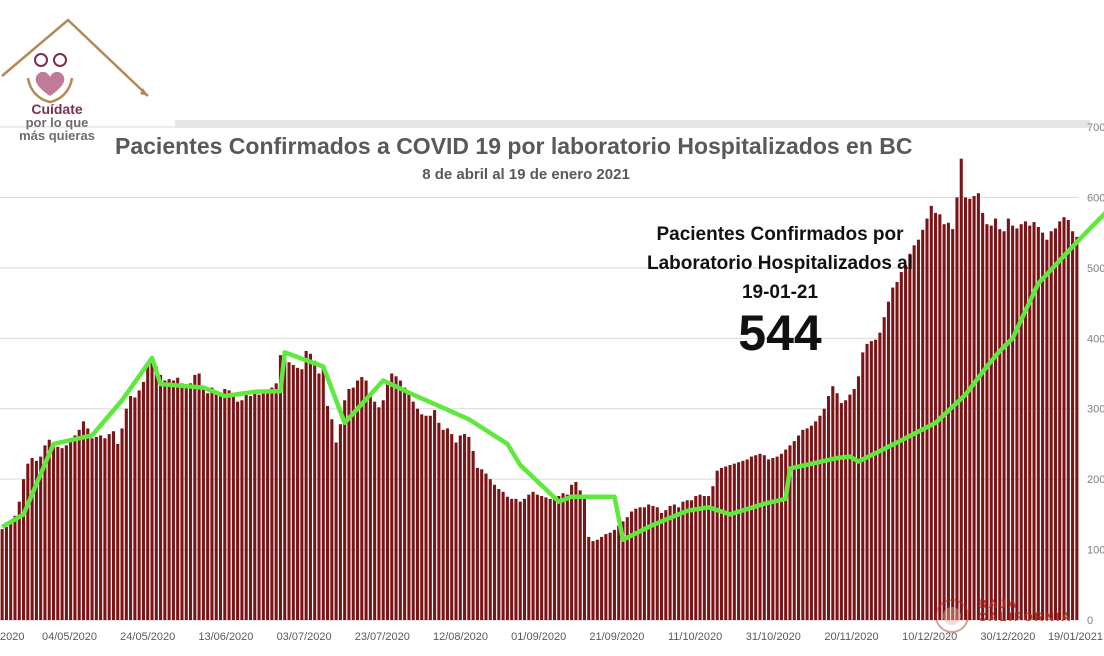 Image resolution: width=1104 pixels, height=656 pixels. What do you see at coordinates (75, 61) in the screenshot?
I see `home-heart-icon` at bounding box center [75, 61].